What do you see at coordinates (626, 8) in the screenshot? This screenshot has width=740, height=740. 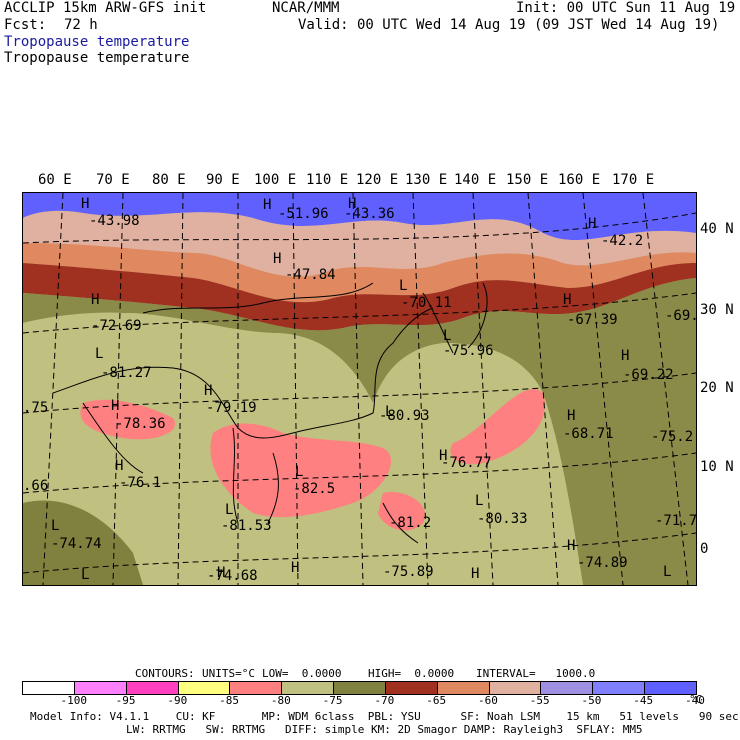 I see `init-time: Init: 00 UTC Sun 11 Aug 19` at bounding box center [626, 8].